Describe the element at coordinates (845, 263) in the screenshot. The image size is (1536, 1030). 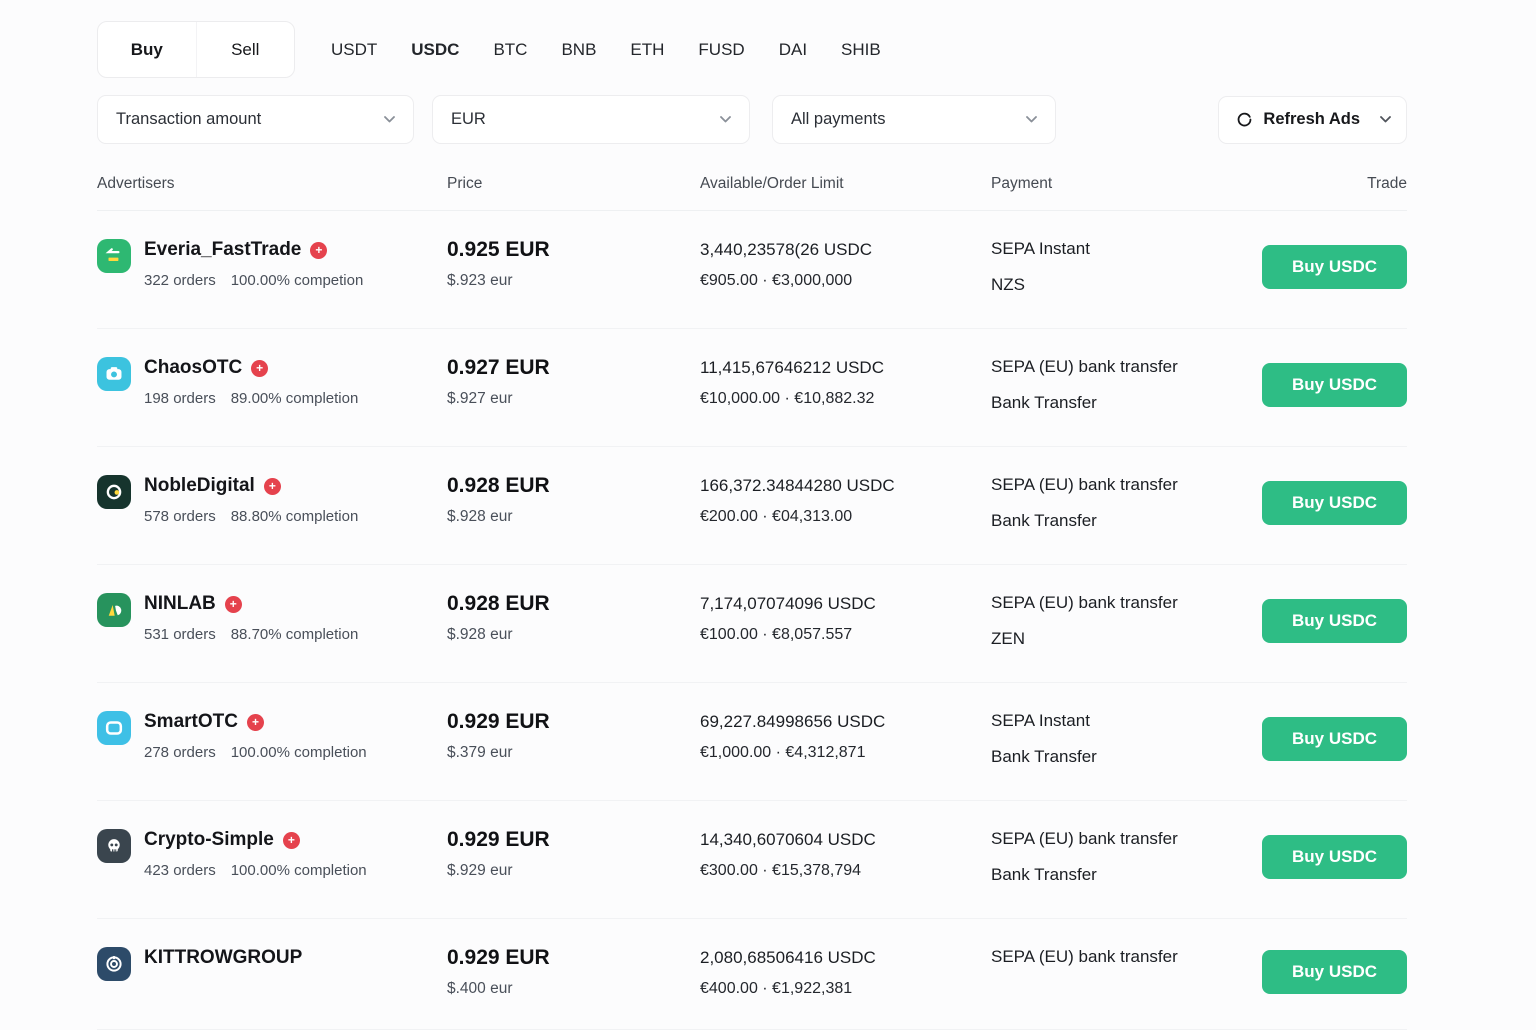
I see `available-cell: 3,440,23578(26 USDC €905.00 · €3,000,000` at that location.